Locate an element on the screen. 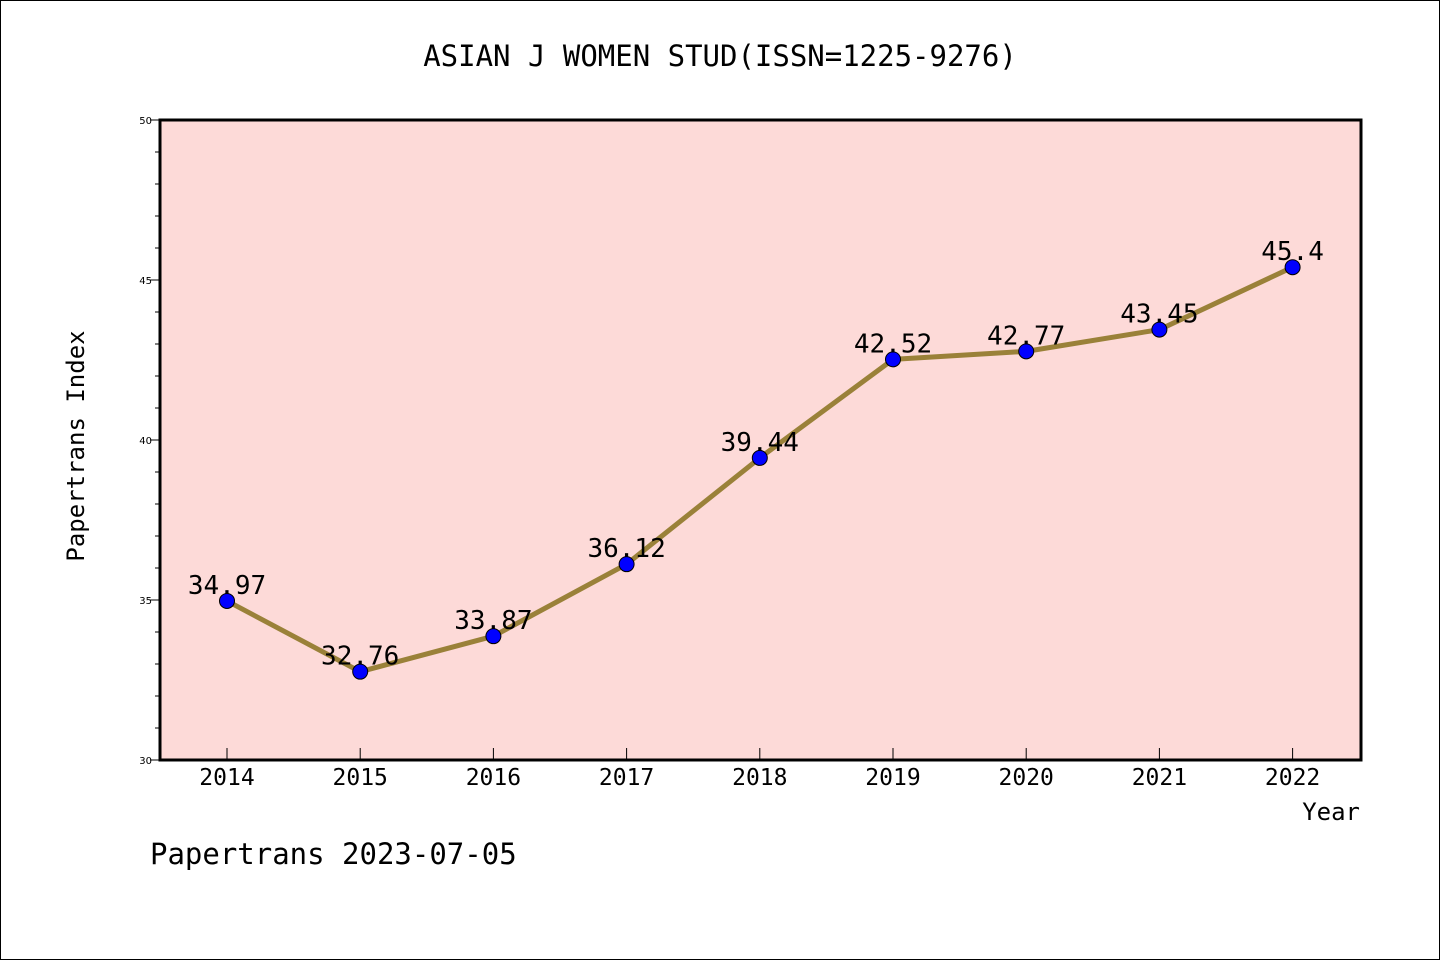 The height and width of the screenshot is (960, 1440). data-label: 42.52 is located at coordinates (893, 344).